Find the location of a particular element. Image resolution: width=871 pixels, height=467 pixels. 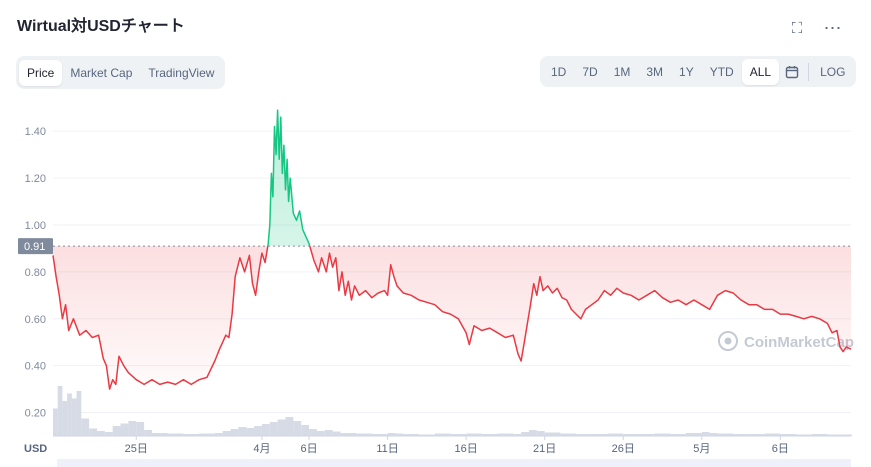

range-ytd: YTD is located at coordinates (721, 71).